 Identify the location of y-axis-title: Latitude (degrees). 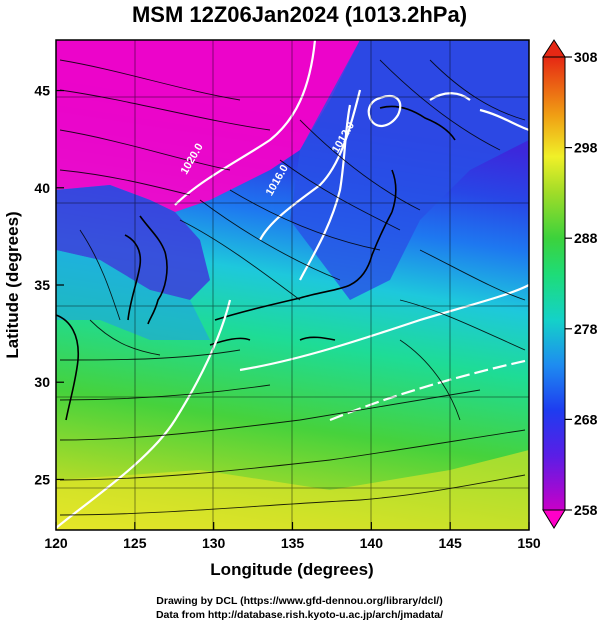
(12, 284).